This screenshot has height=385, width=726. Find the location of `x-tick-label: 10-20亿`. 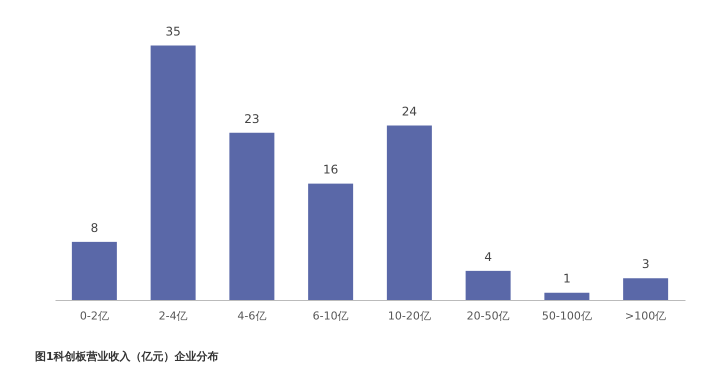

x-tick-label: 10-20亿 is located at coordinates (409, 316).